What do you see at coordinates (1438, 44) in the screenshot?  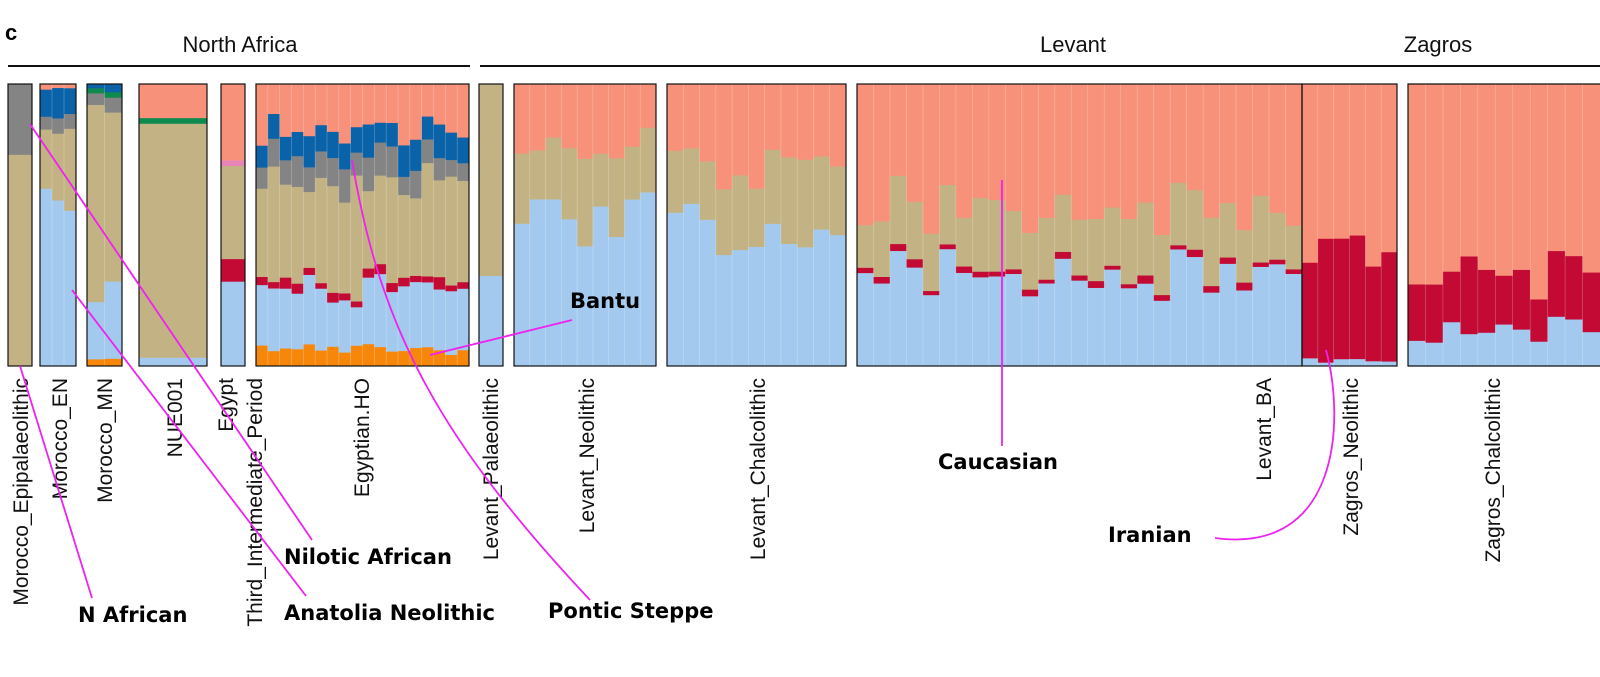 I see `region-label-zagros: Zagros` at bounding box center [1438, 44].